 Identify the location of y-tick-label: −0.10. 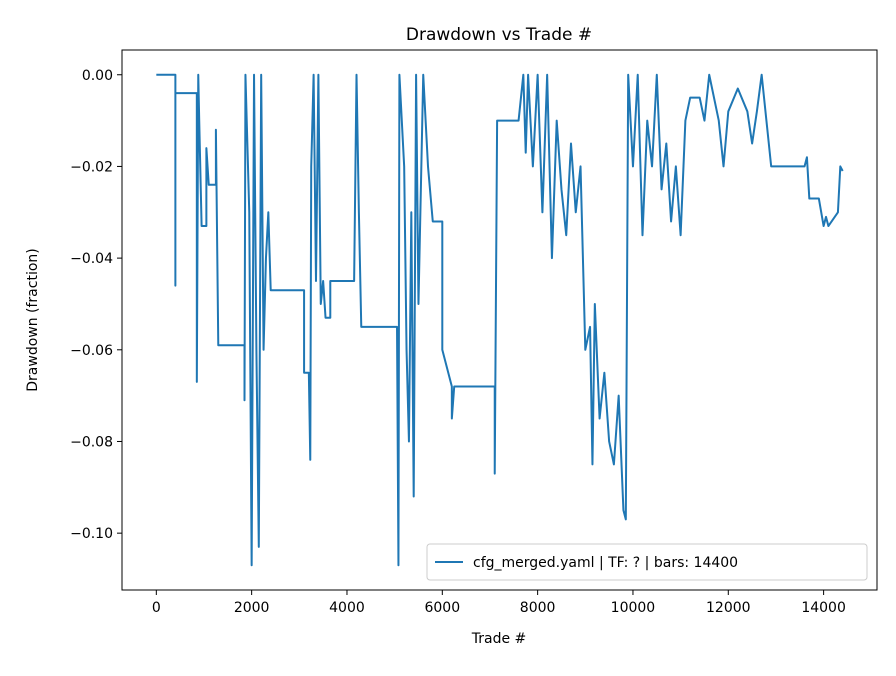
(91, 534).